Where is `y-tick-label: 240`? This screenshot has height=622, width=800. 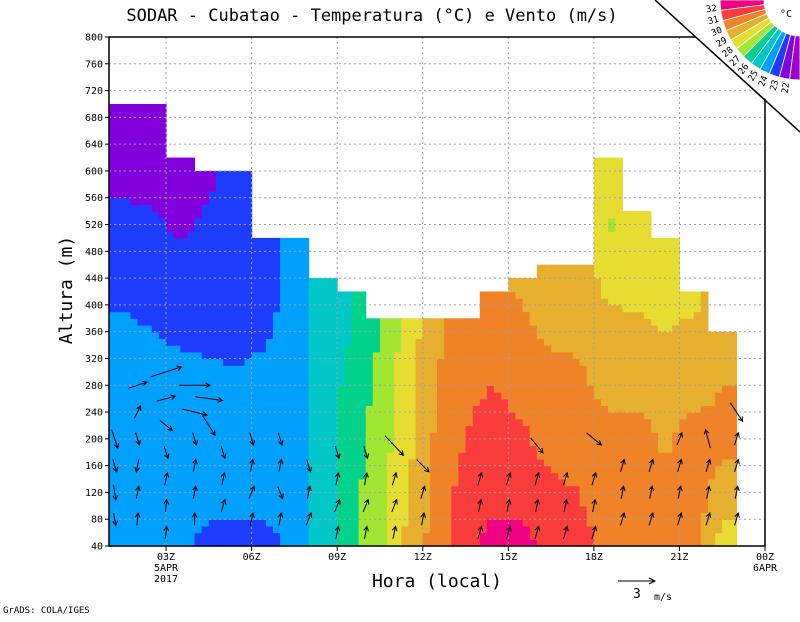
y-tick-label: 240 is located at coordinates (94, 413).